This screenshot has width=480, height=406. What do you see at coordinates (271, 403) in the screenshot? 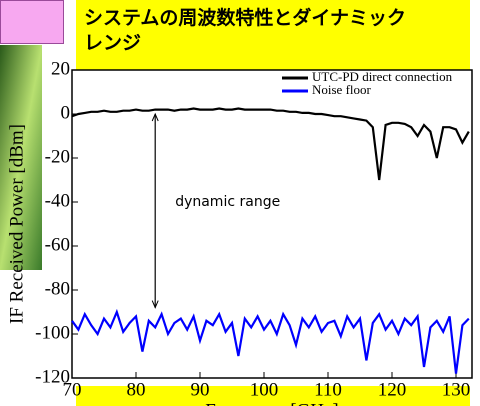
I see `x-axis-label: Frequency [GHz]` at bounding box center [271, 403].